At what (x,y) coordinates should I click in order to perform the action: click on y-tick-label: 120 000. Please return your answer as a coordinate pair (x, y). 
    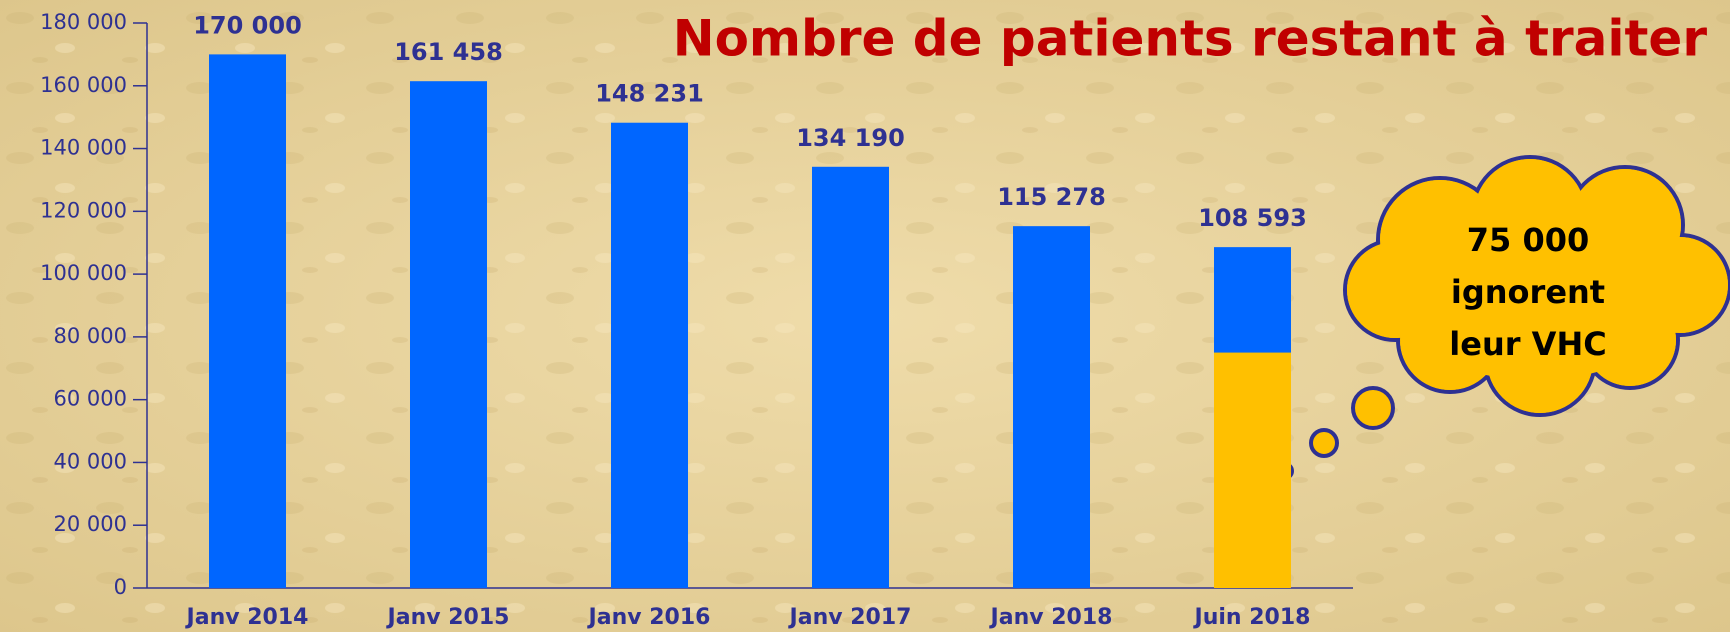
    Looking at the image, I should click on (83, 210).